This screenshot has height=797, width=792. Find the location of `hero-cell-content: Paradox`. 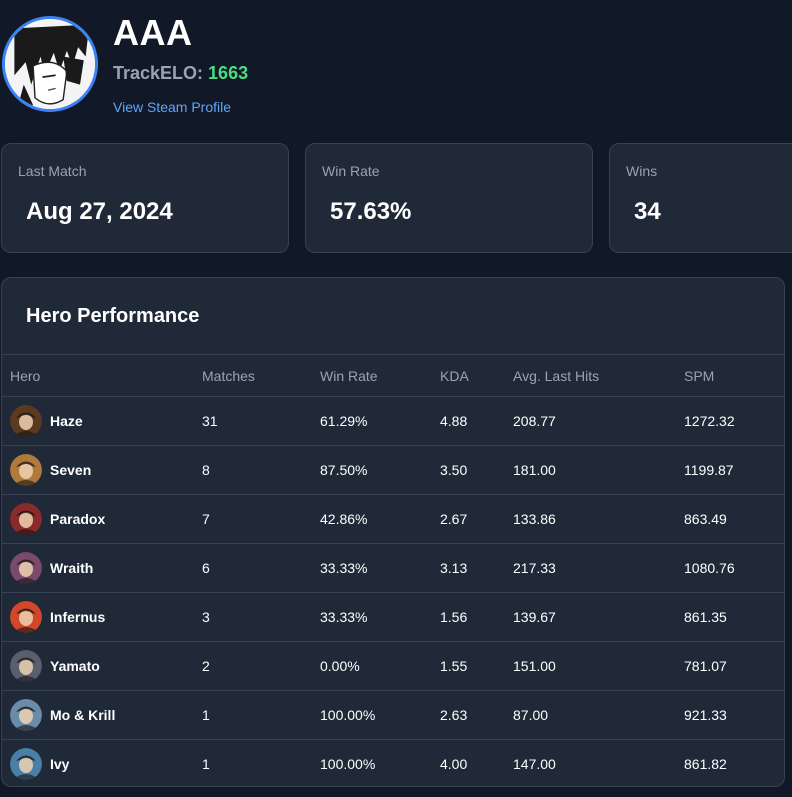

hero-cell-content: Paradox is located at coordinates (102, 519).